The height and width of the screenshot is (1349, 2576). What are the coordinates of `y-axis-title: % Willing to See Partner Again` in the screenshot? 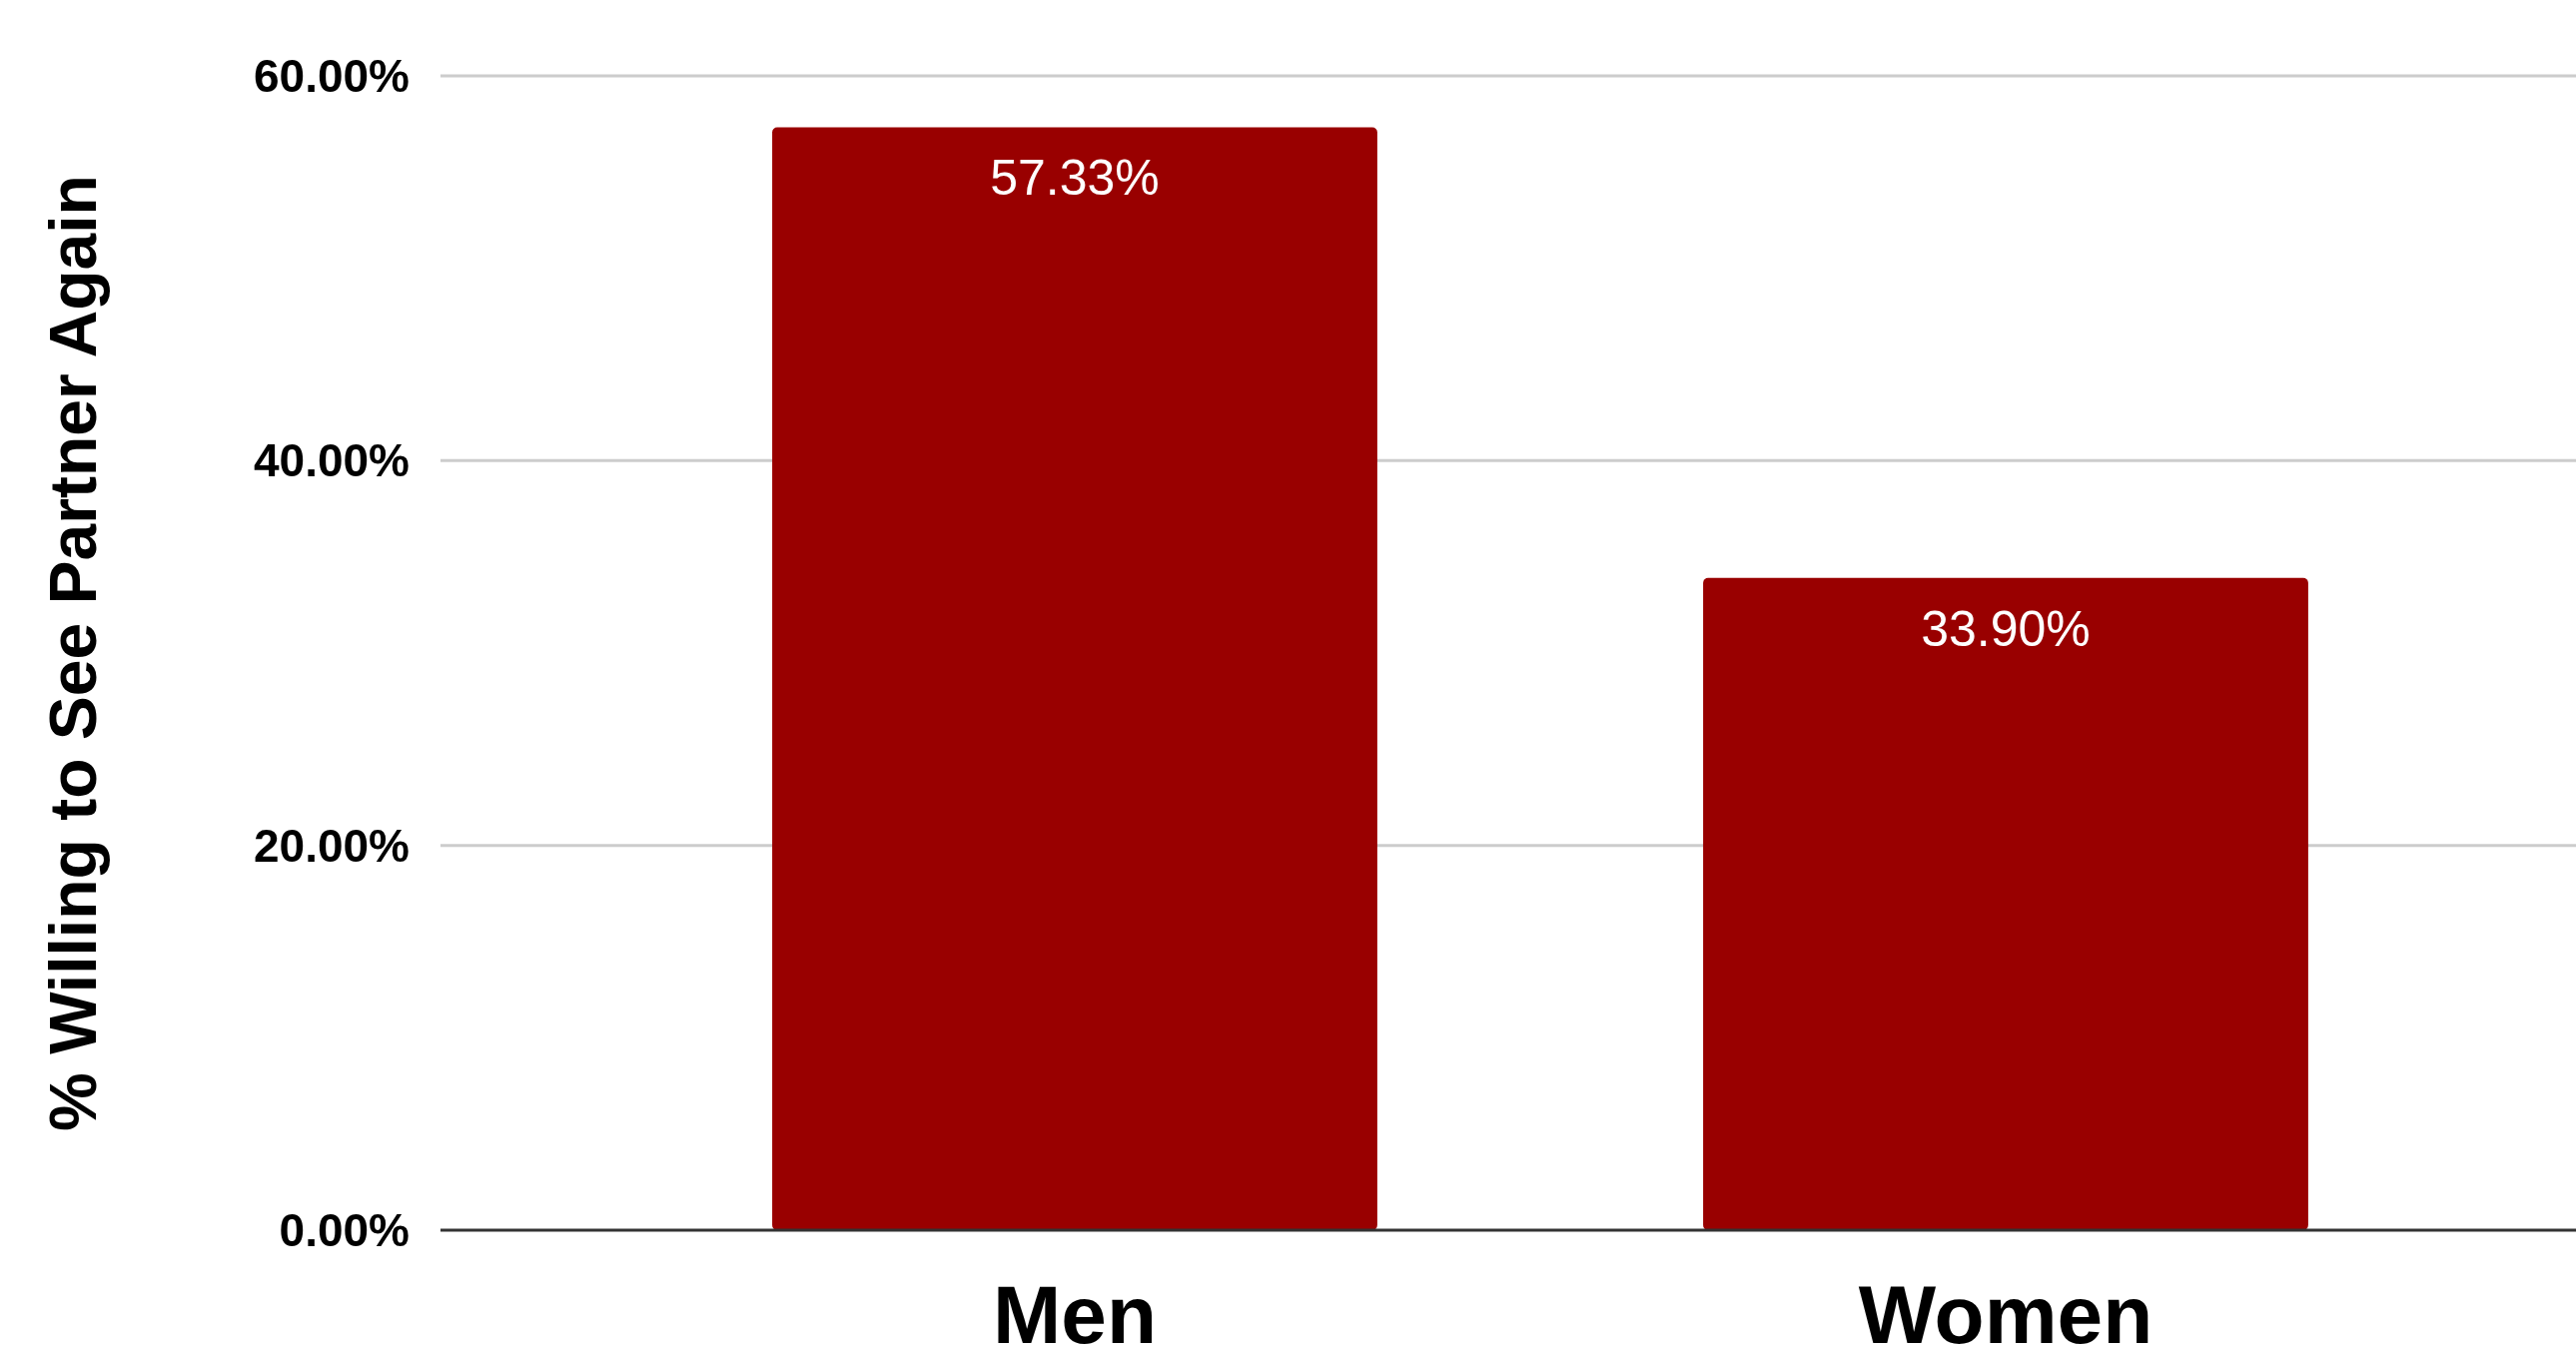 It's located at (73, 653).